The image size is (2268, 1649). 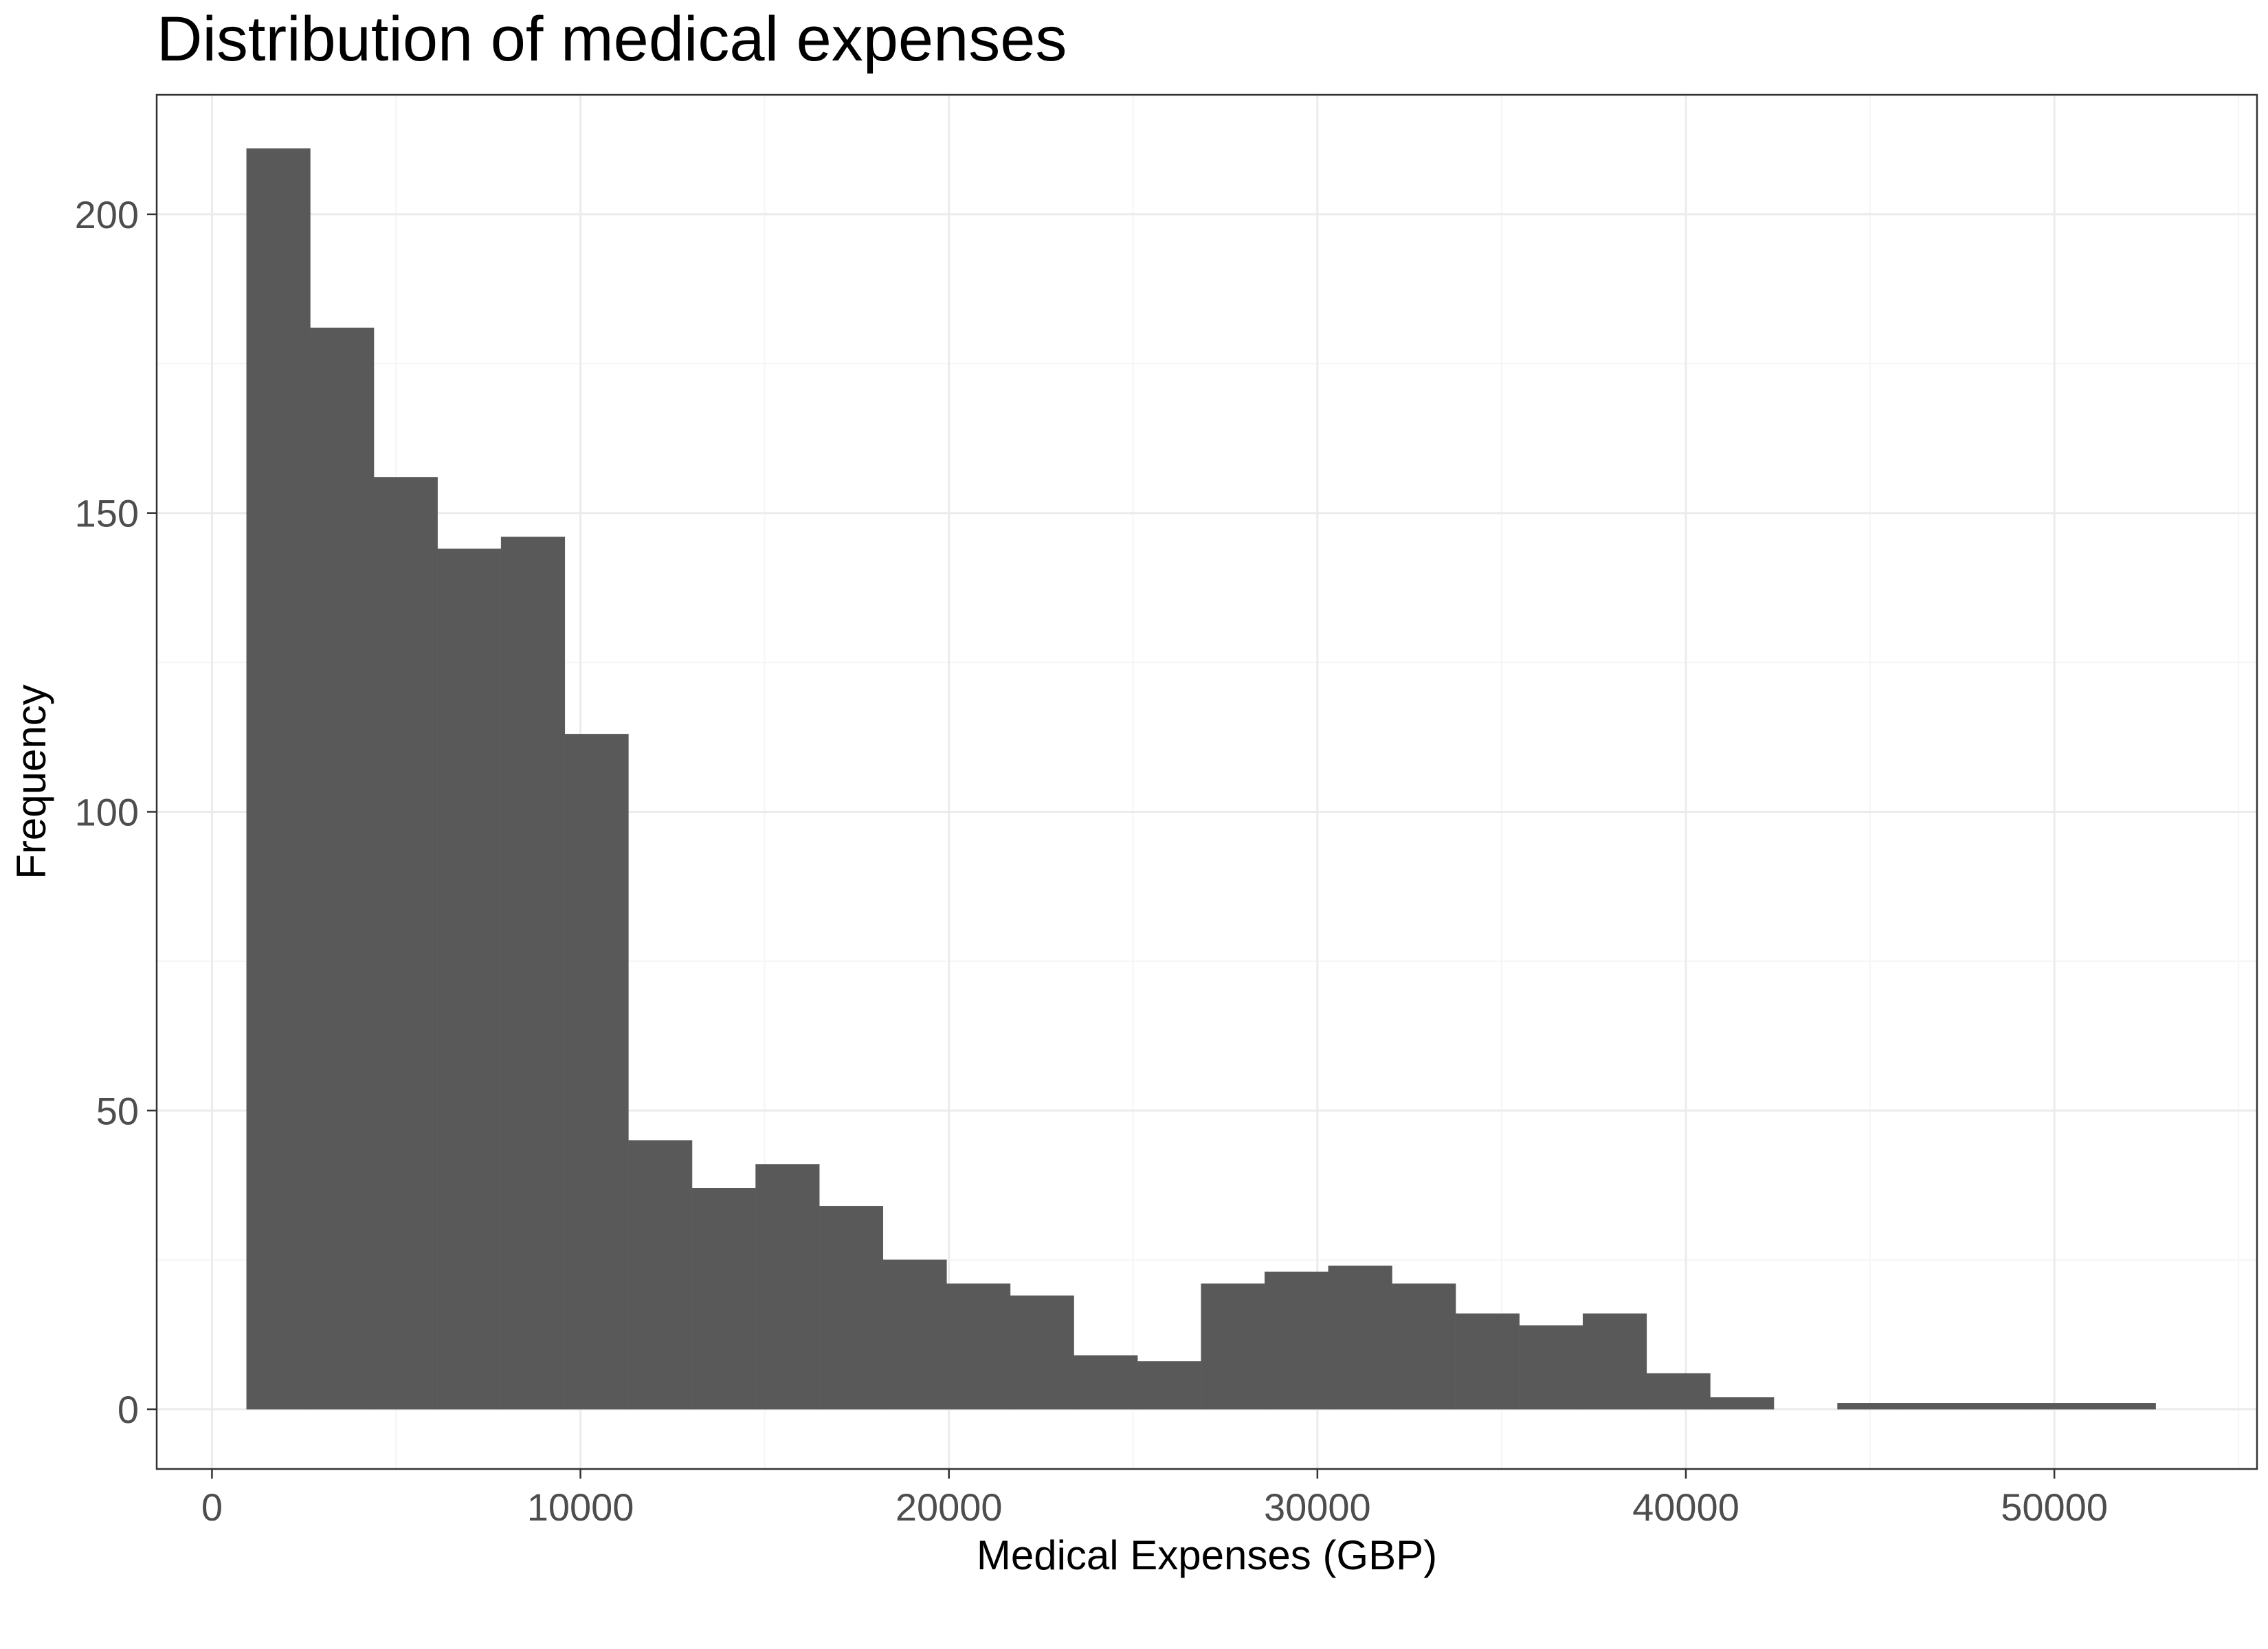 I want to click on y-axis-ticks: 0 50 100 150 200, so click(x=116, y=812).